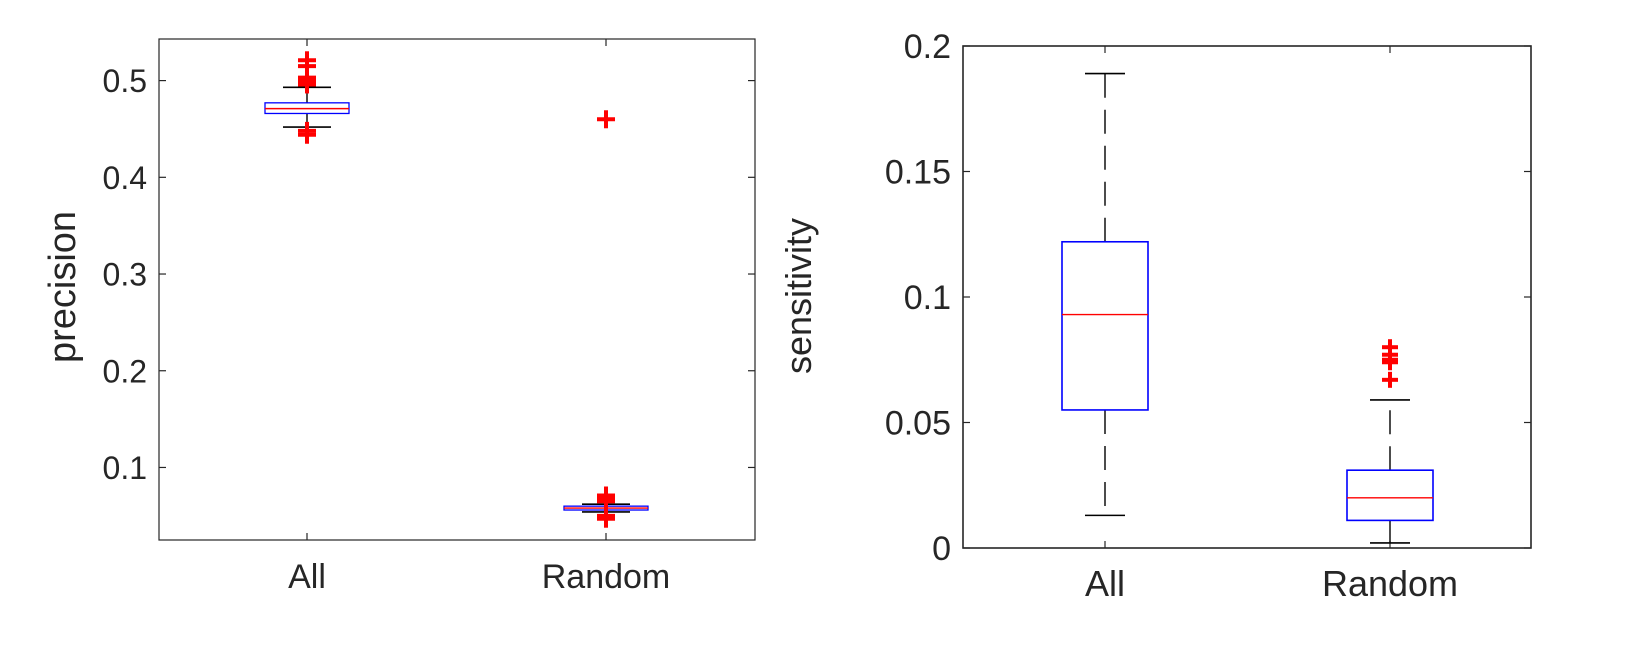 The height and width of the screenshot is (668, 1642). I want to click on sensitivity-category-label: Random, so click(1390, 583).